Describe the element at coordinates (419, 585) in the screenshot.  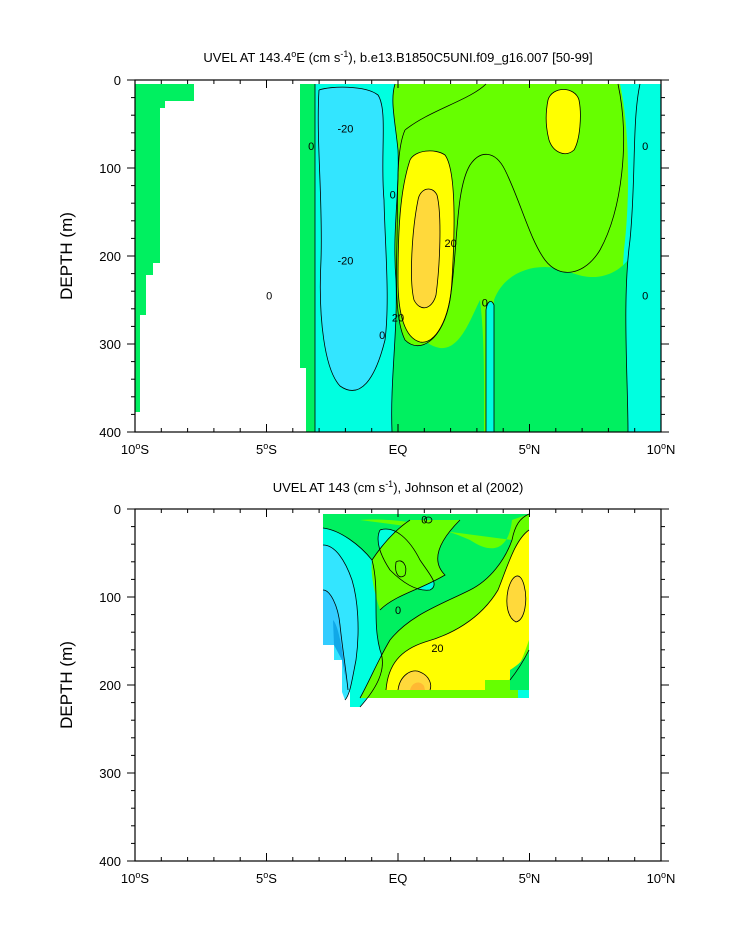
I see `contour-labels: 0 0 20` at that location.